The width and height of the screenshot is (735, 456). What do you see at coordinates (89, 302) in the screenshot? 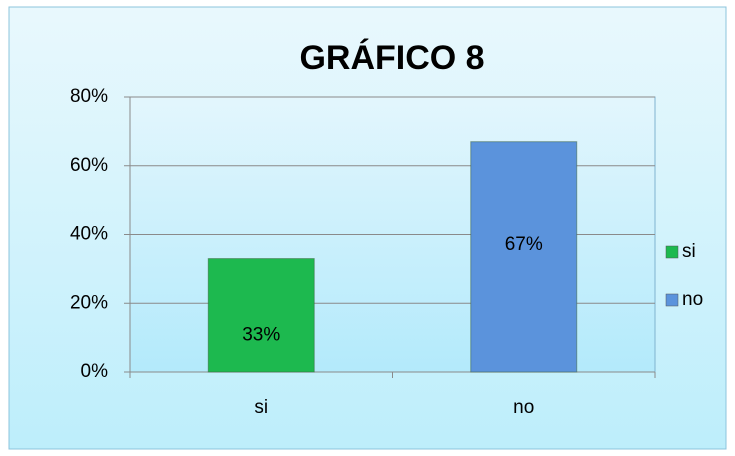
I see `y-tick-label: 20%` at bounding box center [89, 302].